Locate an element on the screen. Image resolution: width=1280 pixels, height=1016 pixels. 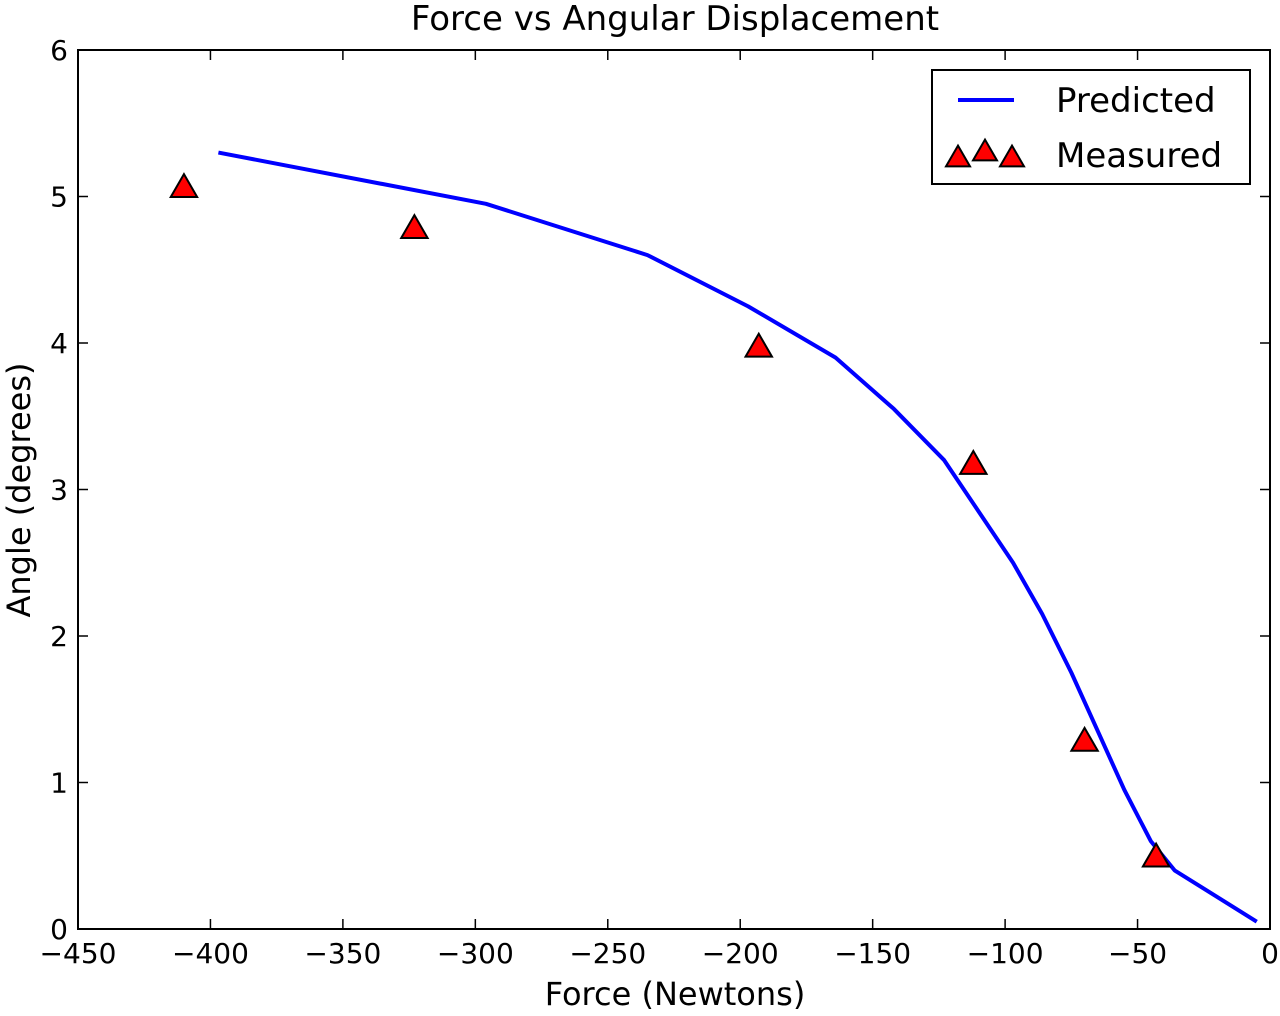
y-tick-label: 0 is located at coordinates (59, 929).